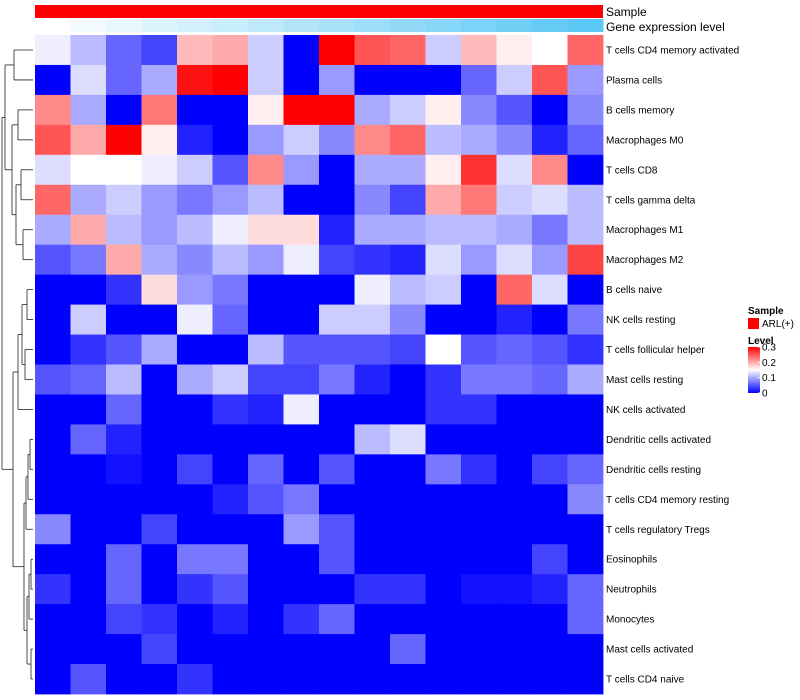 This screenshot has width=800, height=700. What do you see at coordinates (634, 290) in the screenshot?
I see `row-label: B cells naive` at bounding box center [634, 290].